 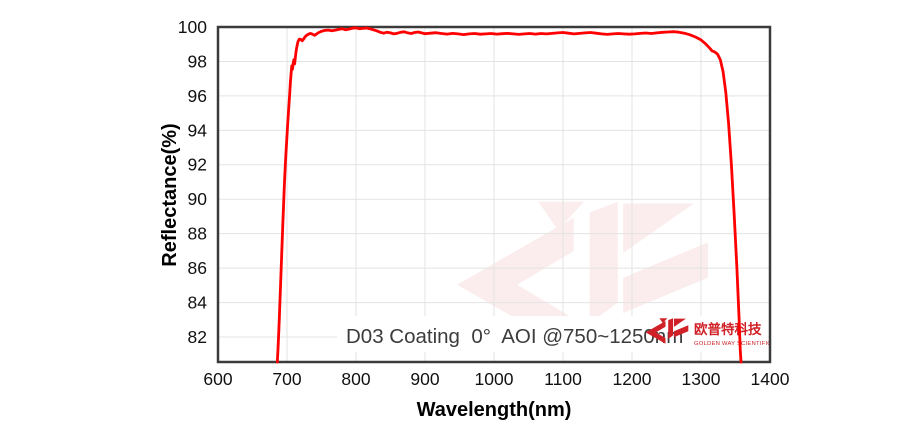 What do you see at coordinates (286, 379) in the screenshot?
I see `x-tick-label: 700` at bounding box center [286, 379].